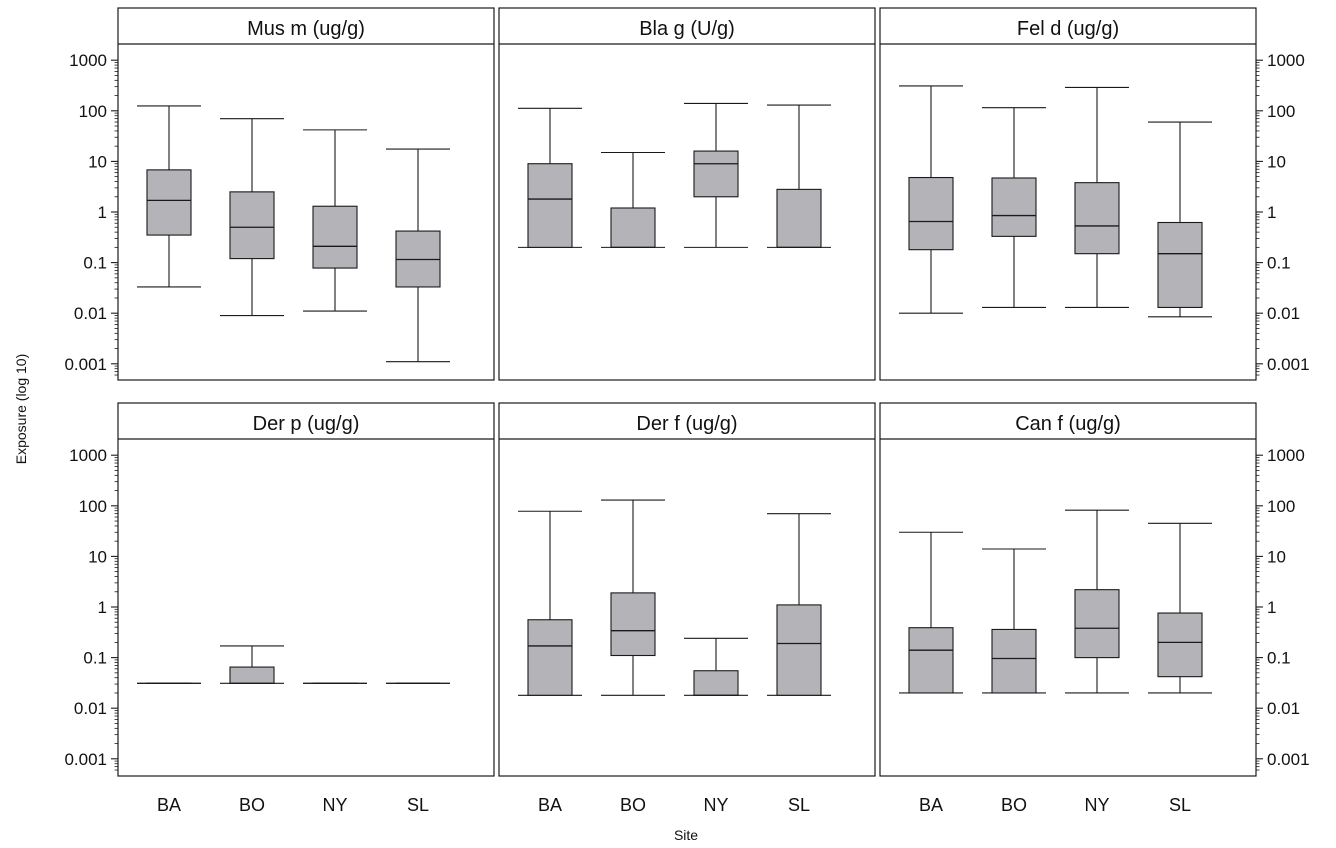  I want to click on panel-5: Der f (ug/g) BA BO NY SL, so click(687, 608).